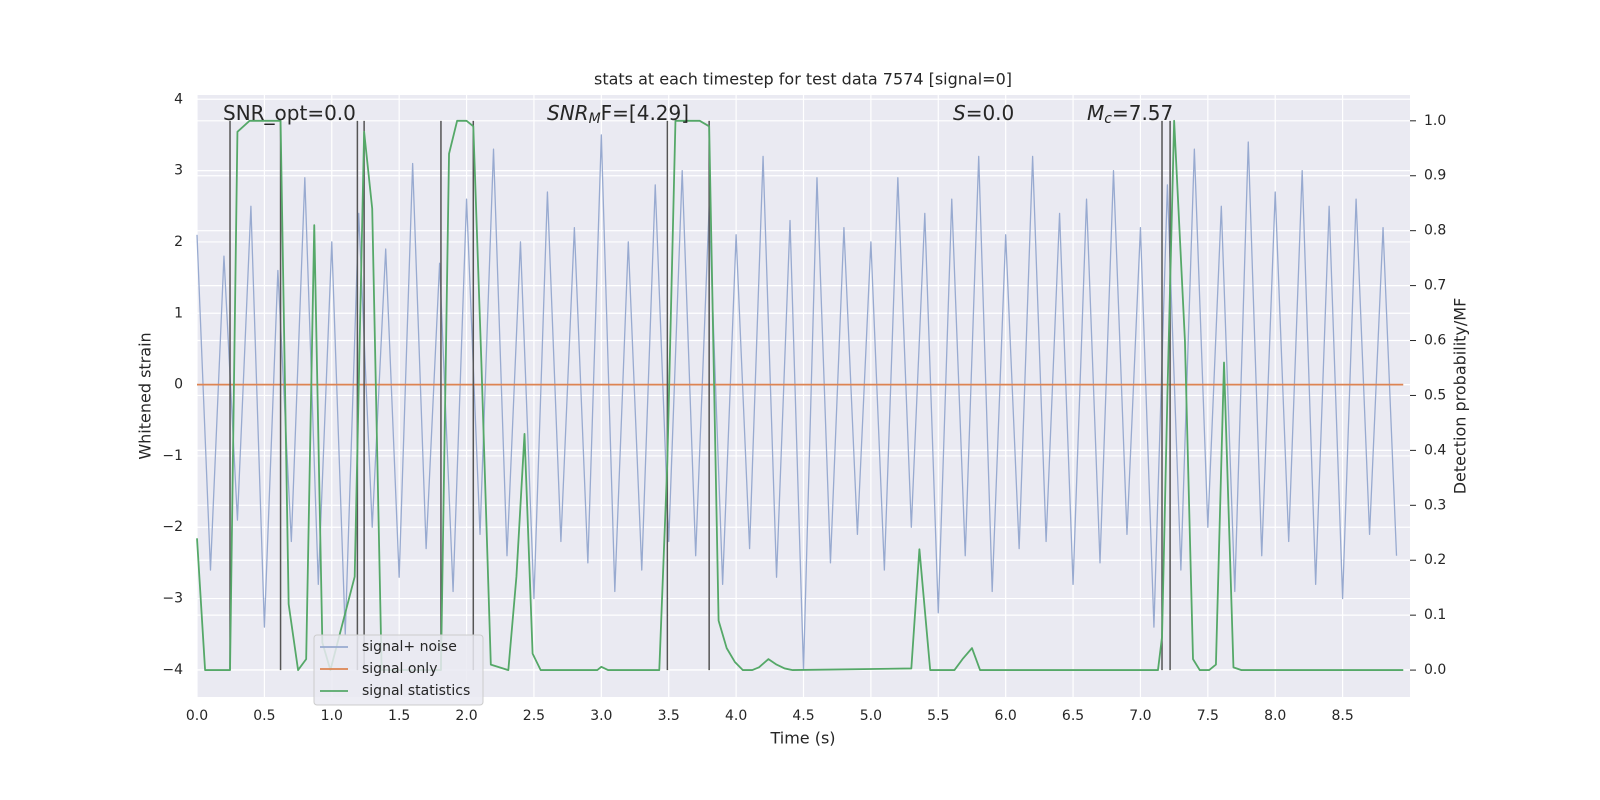  I want to click on x-tick-label: 3.0, so click(601, 716).